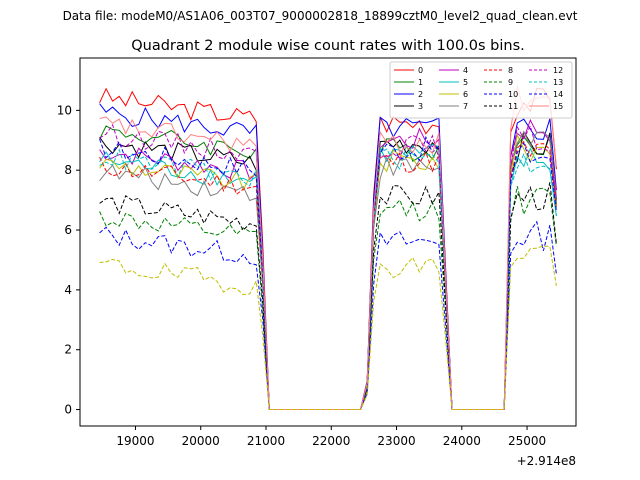  I want to click on legend-label: 13, so click(558, 82).